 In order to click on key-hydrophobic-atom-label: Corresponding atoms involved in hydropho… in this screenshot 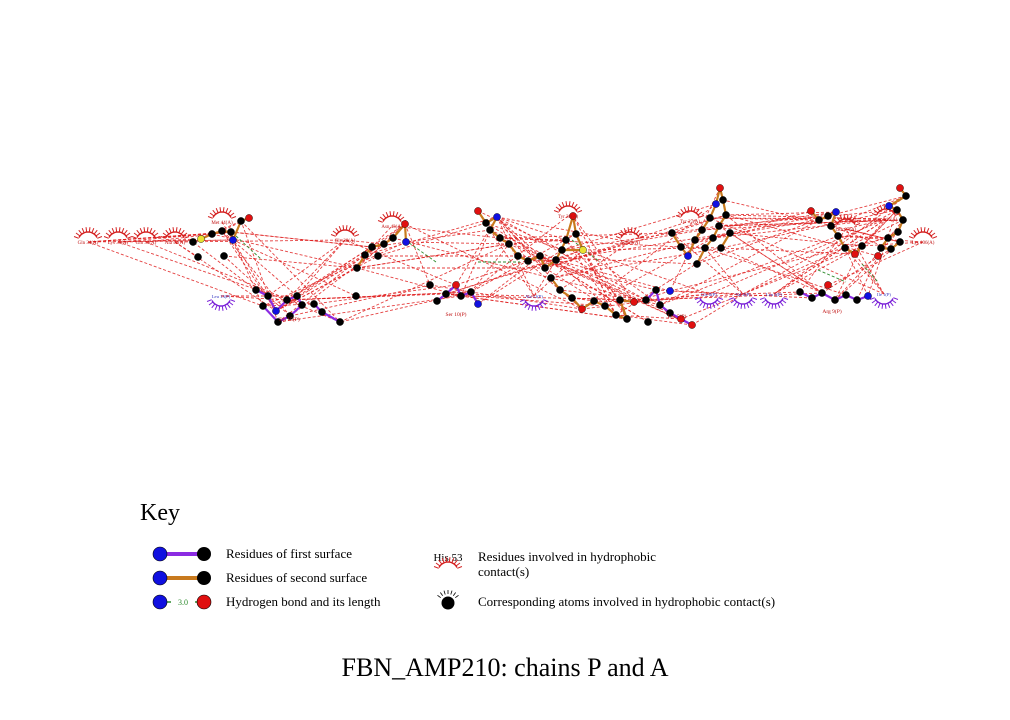, I will do `click(627, 601)`.